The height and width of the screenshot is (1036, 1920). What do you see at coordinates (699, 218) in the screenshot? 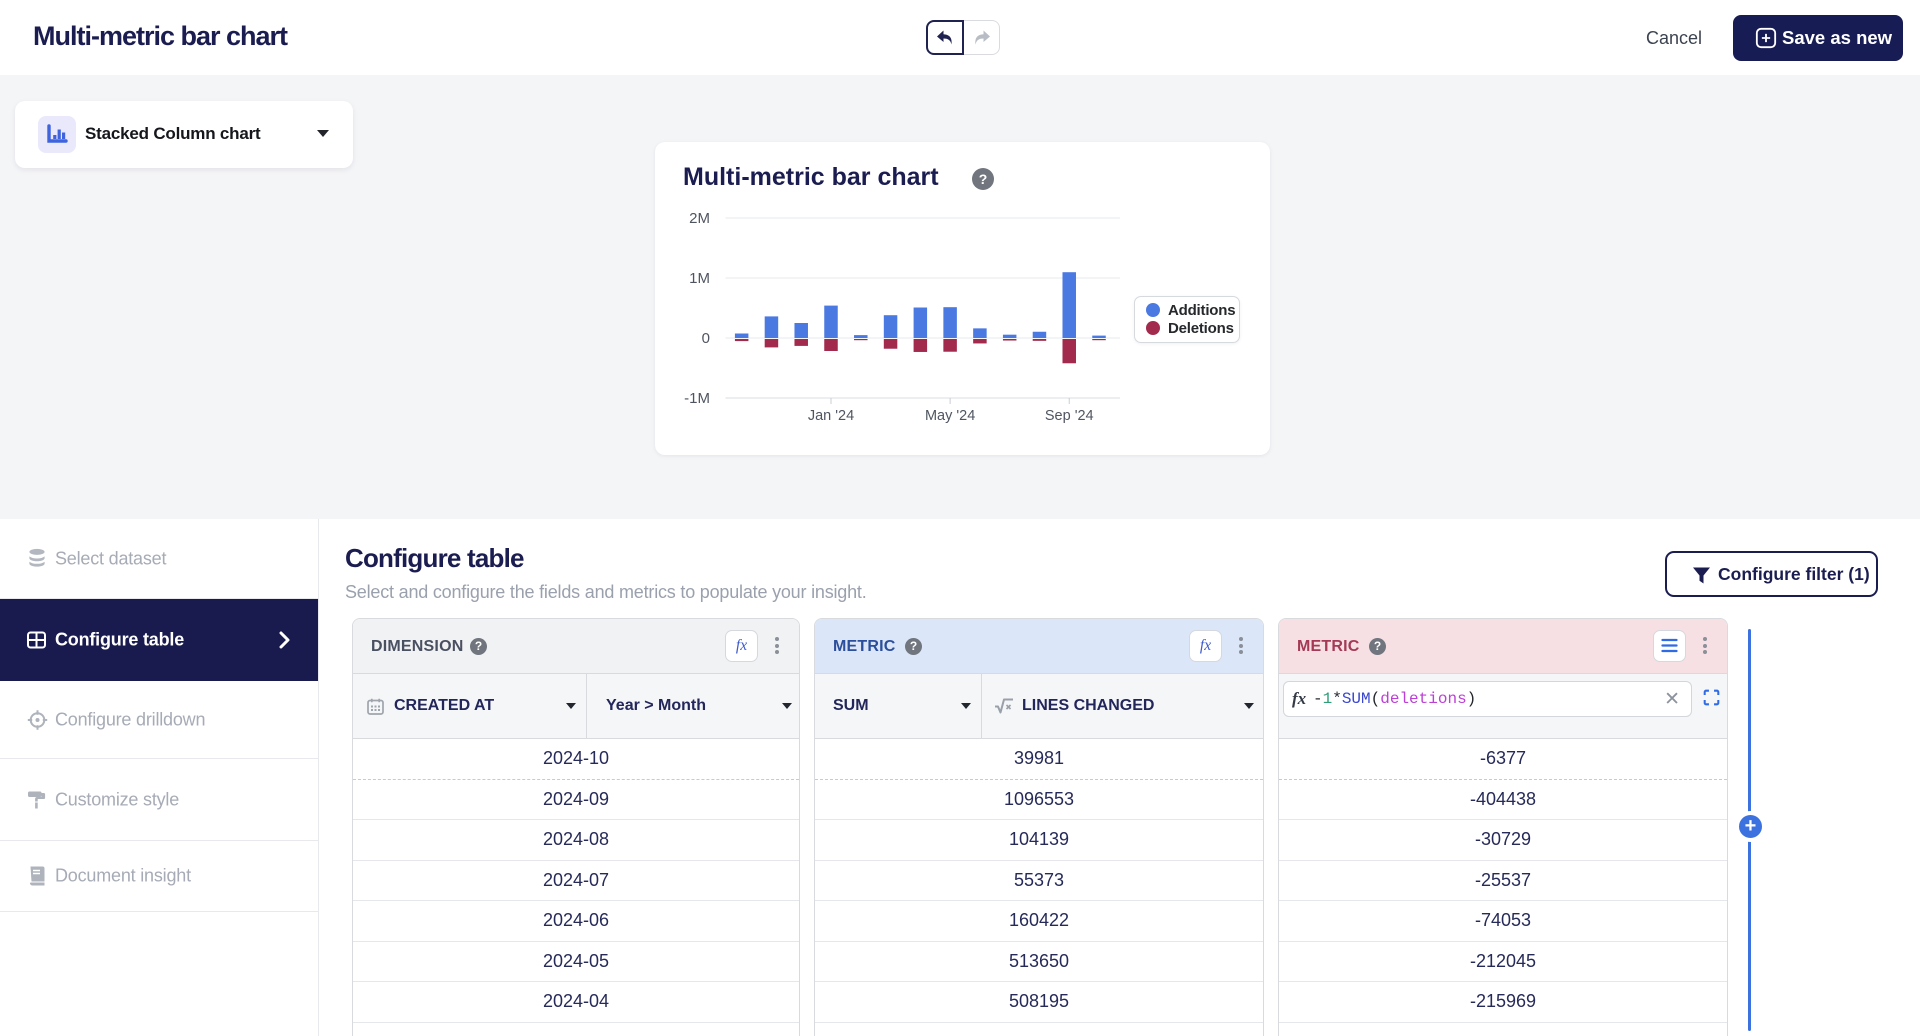
I see `svg-text: 2M` at bounding box center [699, 218].